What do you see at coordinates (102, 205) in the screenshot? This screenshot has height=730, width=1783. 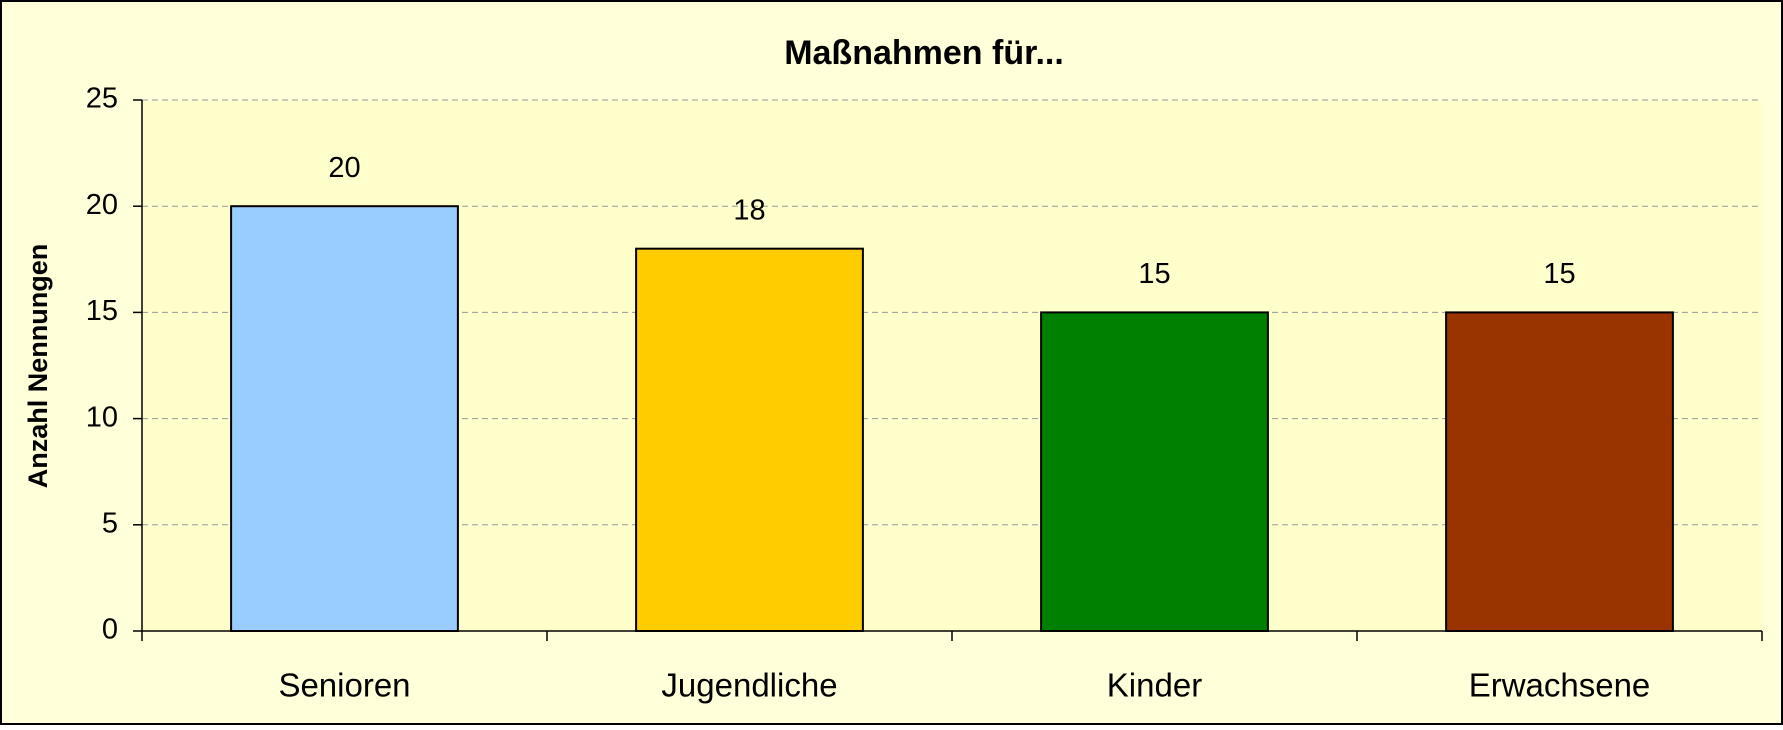 I see `y-tick-label: 20` at bounding box center [102, 205].